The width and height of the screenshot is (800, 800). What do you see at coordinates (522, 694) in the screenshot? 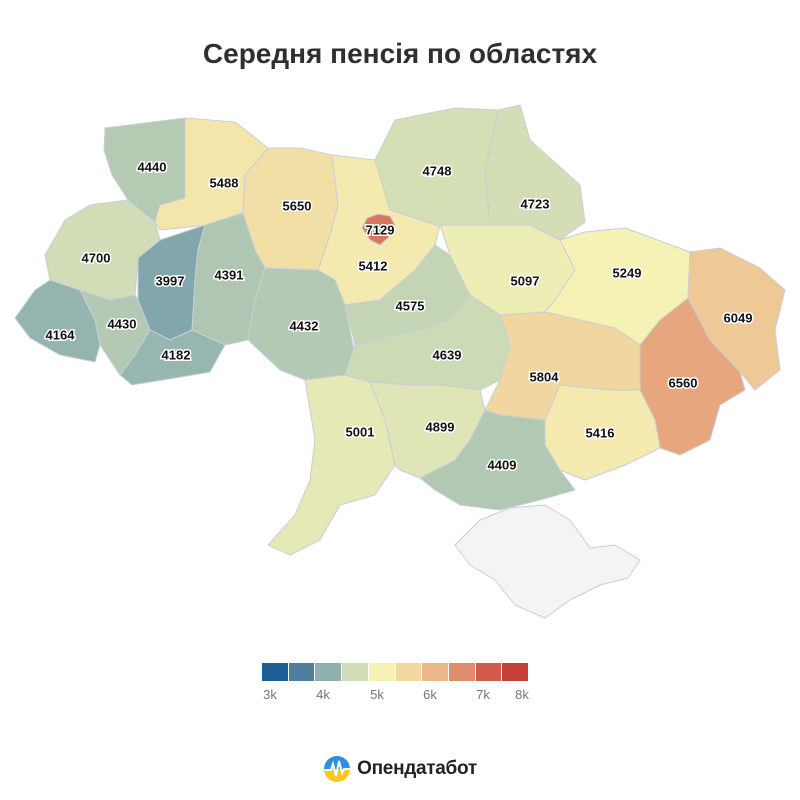
I see `legend-tick: 8k` at bounding box center [522, 694].